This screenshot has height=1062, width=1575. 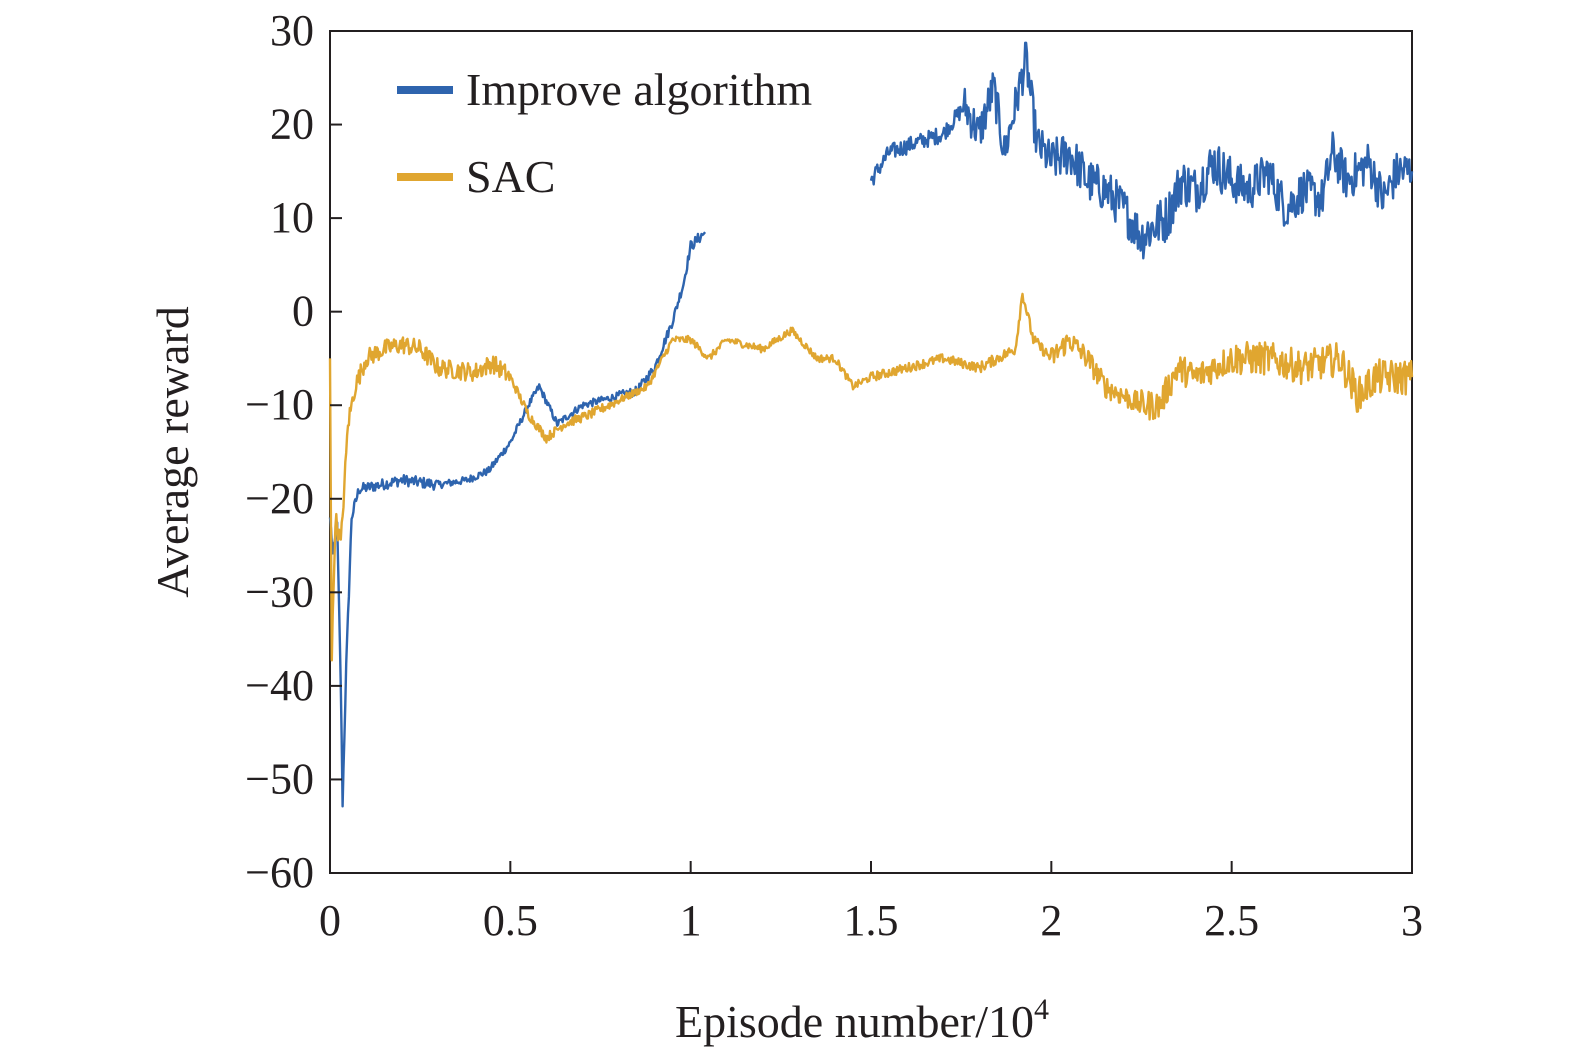 What do you see at coordinates (292, 30) in the screenshot?
I see `y-tick-label: 30` at bounding box center [292, 30].